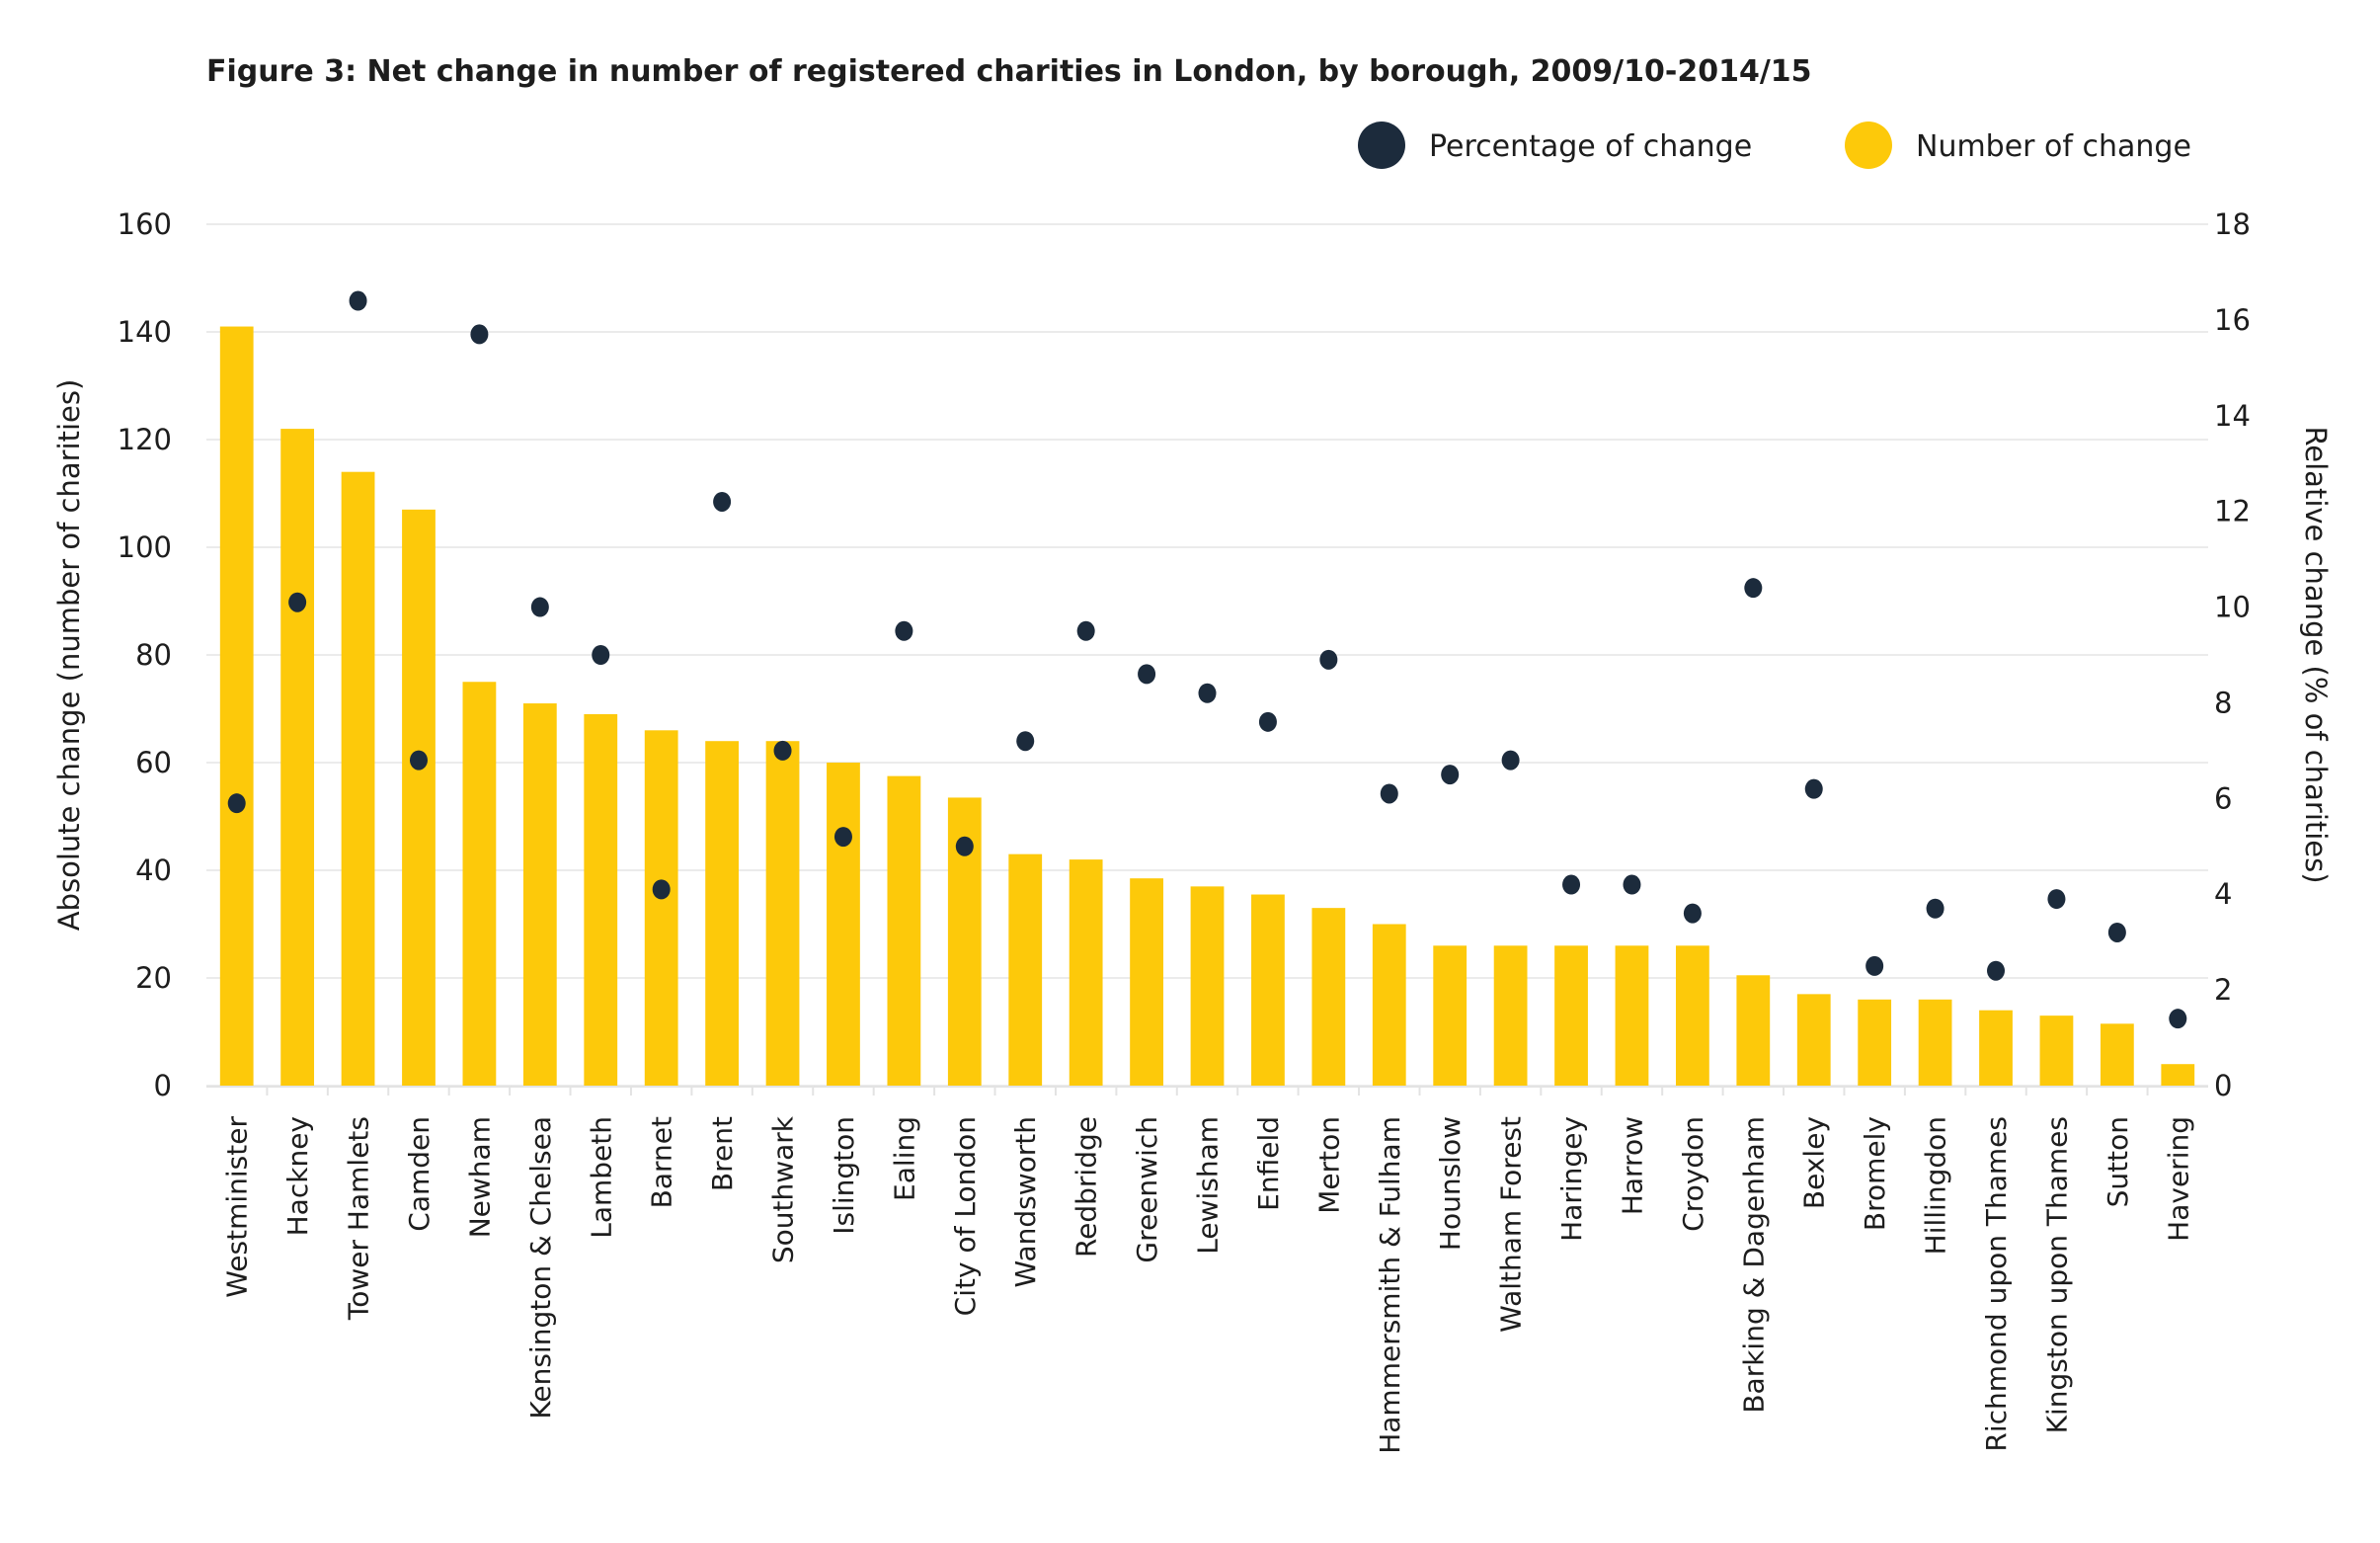 The image size is (2380, 1543). Describe the element at coordinates (163, 1085) in the screenshot. I see `y-tick-label: 0` at that location.